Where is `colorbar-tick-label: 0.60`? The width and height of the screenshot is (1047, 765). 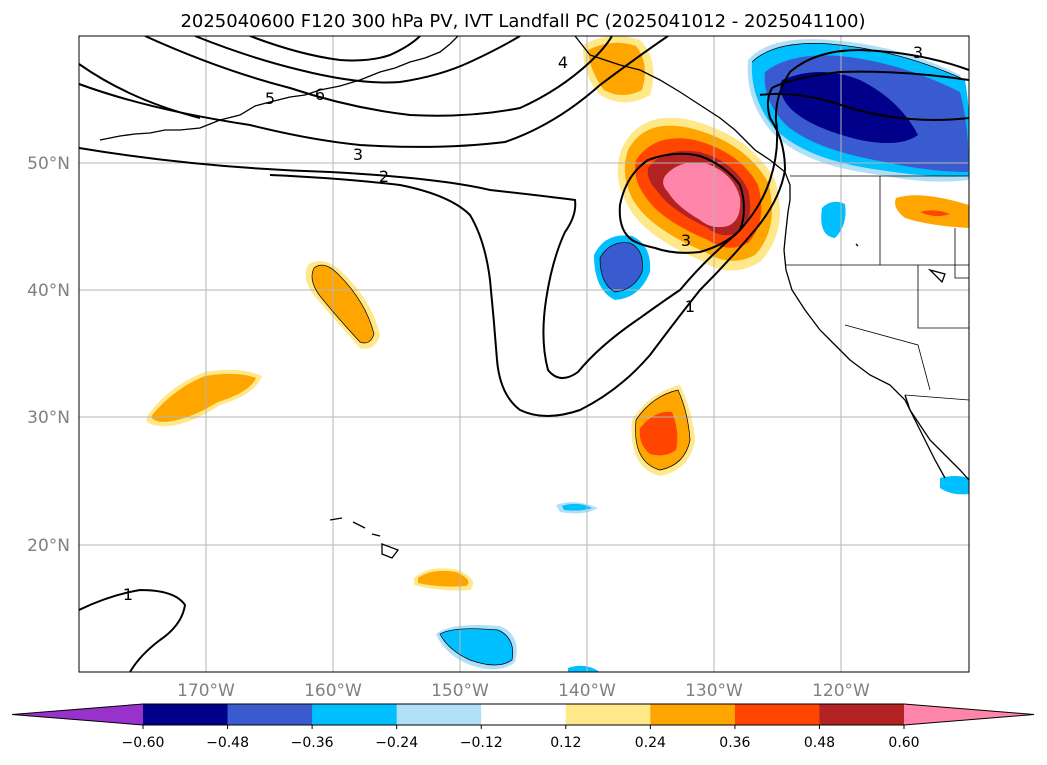 colorbar-tick-label: 0.60 is located at coordinates (903, 743).